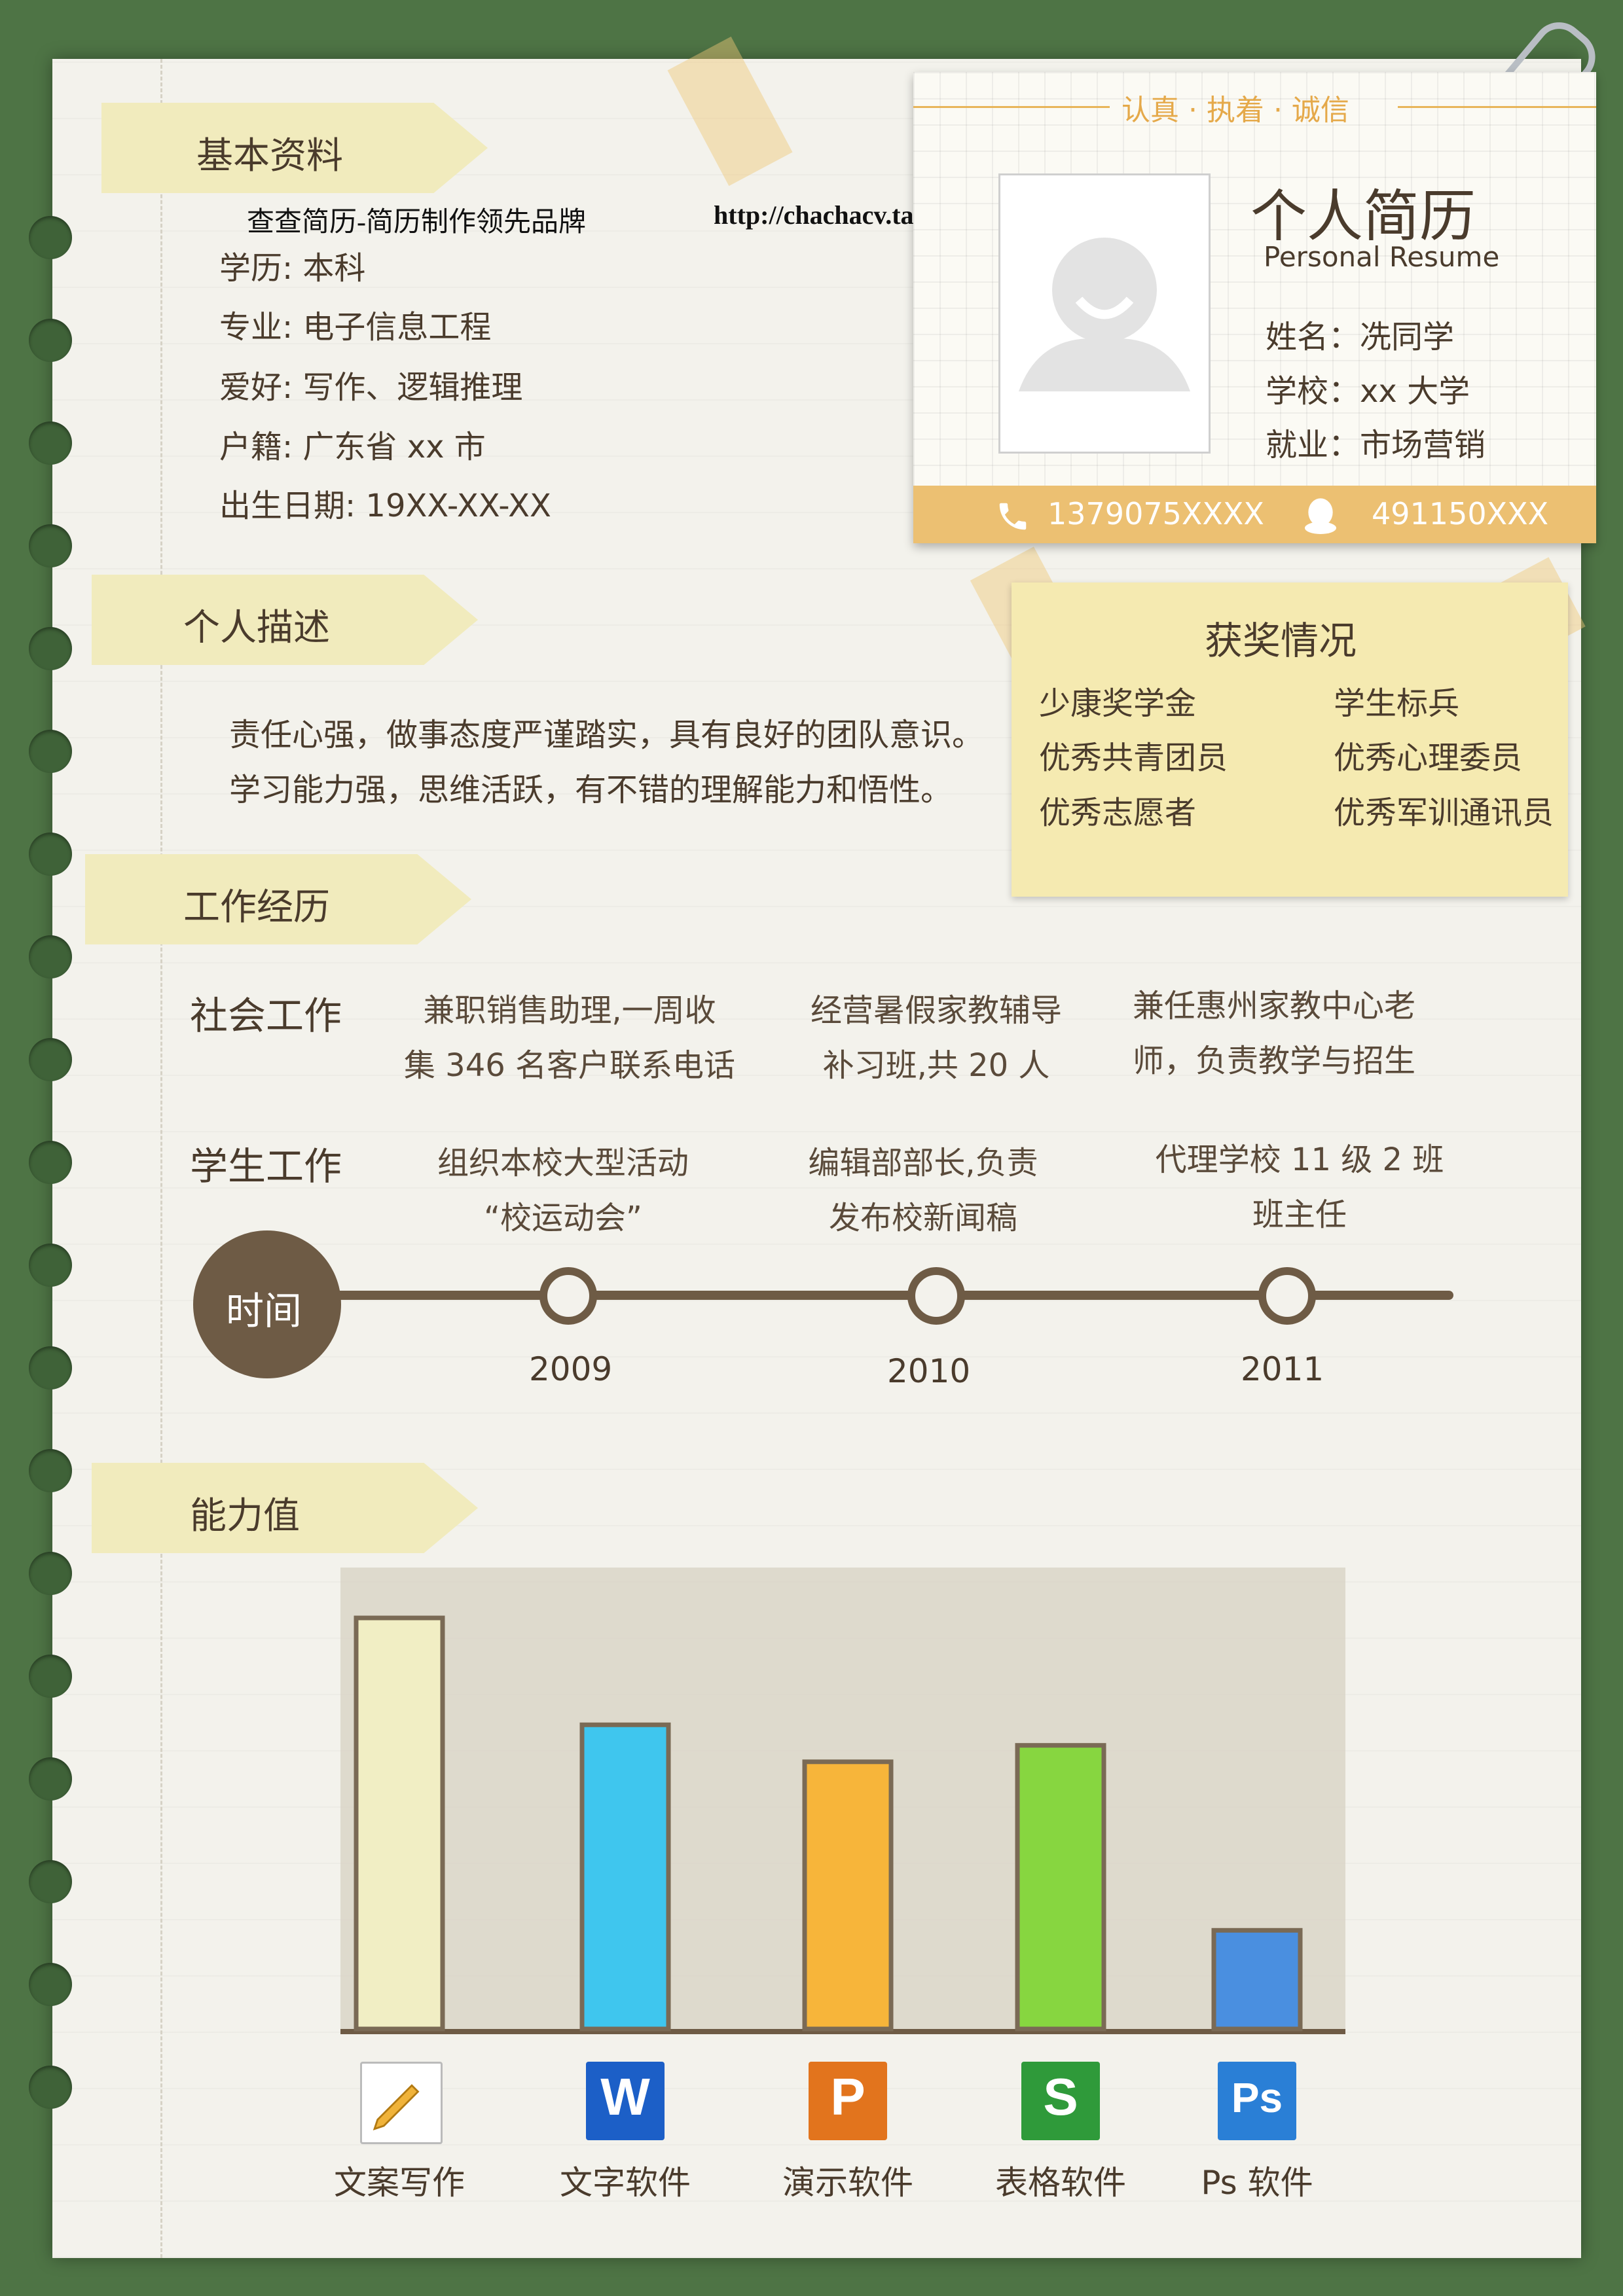 This screenshot has height=2296, width=1623. What do you see at coordinates (569, 1010) in the screenshot?
I see `work-line: 兼职销售助理,一周收` at bounding box center [569, 1010].